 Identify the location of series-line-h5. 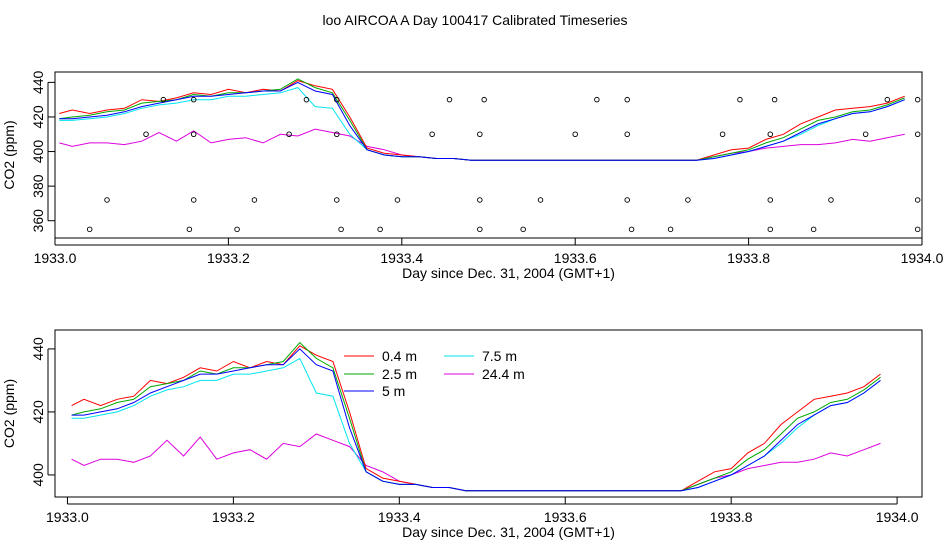
(482, 121).